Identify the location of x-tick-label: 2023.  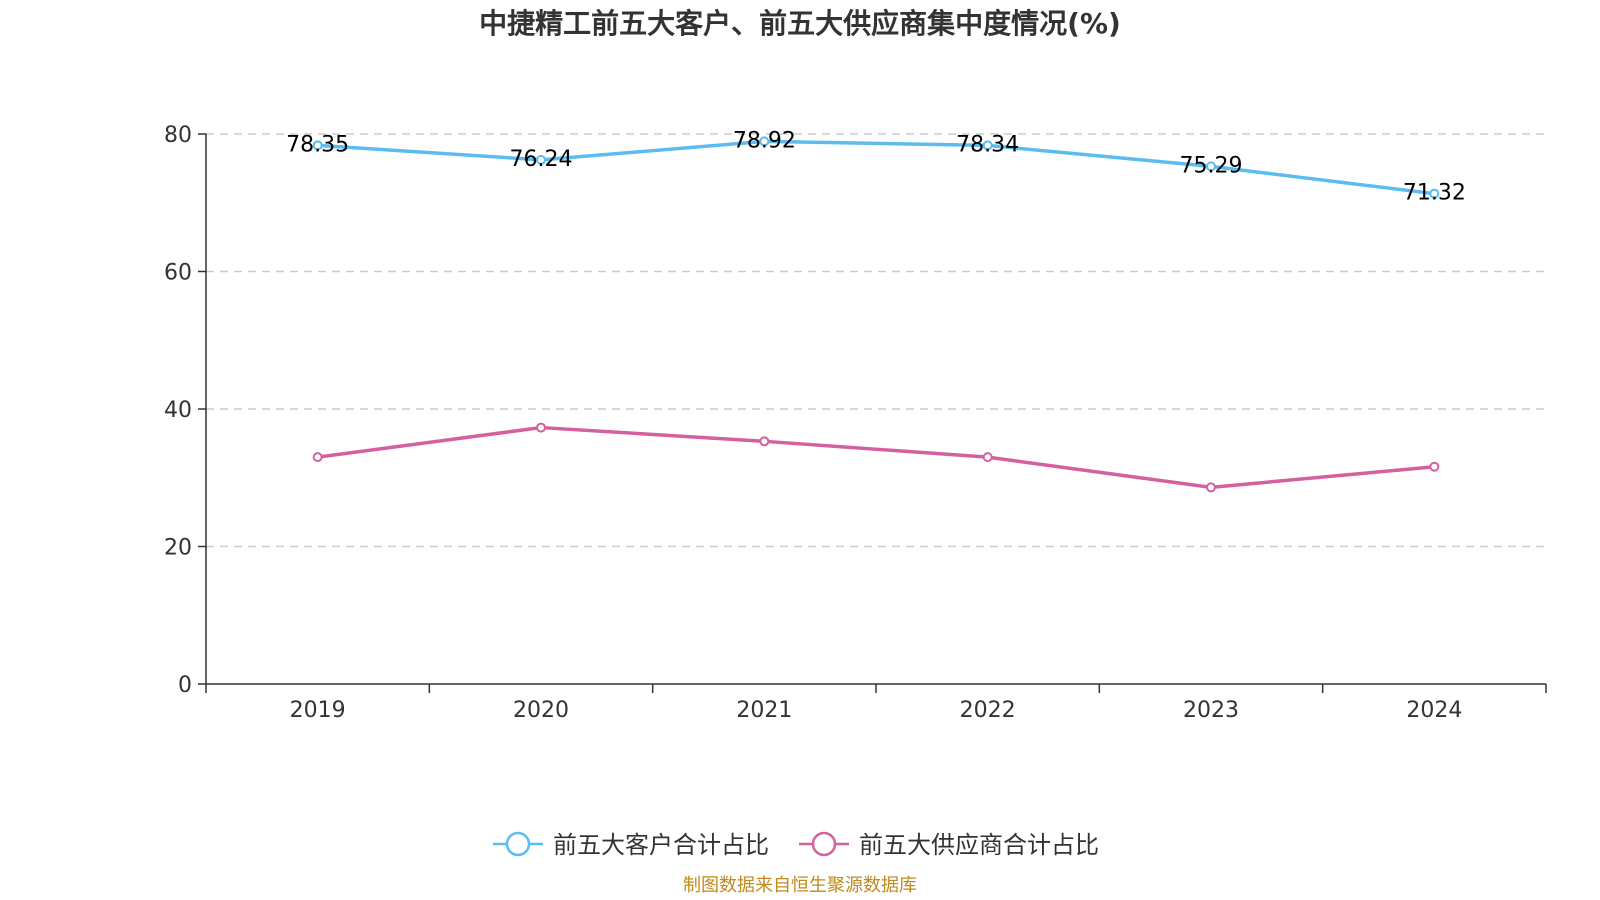
(1211, 710).